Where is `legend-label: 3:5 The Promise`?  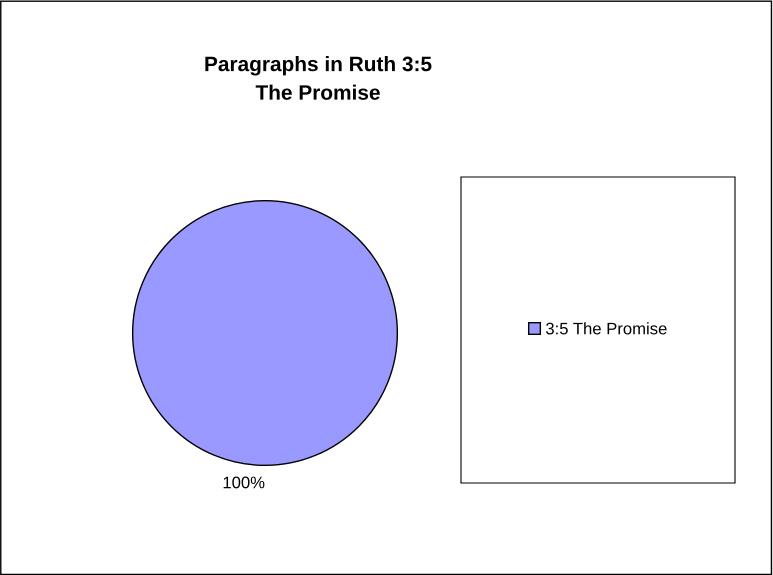
legend-label: 3:5 The Promise is located at coordinates (606, 328).